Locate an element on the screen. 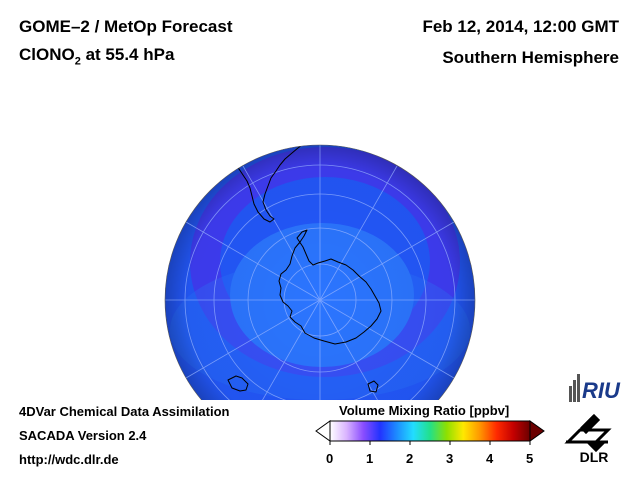 This screenshot has width=640, height=480. colorbar-gradient is located at coordinates (430, 431).